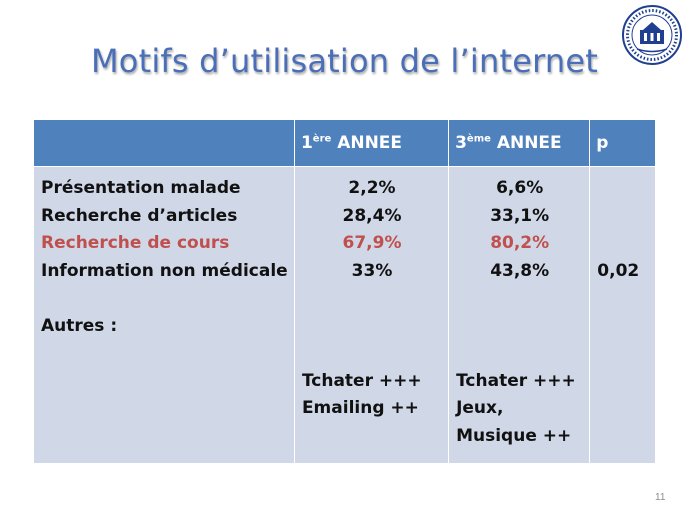  Describe the element at coordinates (514, 435) in the screenshot. I see `y3-autres-3: Musique ++` at that location.